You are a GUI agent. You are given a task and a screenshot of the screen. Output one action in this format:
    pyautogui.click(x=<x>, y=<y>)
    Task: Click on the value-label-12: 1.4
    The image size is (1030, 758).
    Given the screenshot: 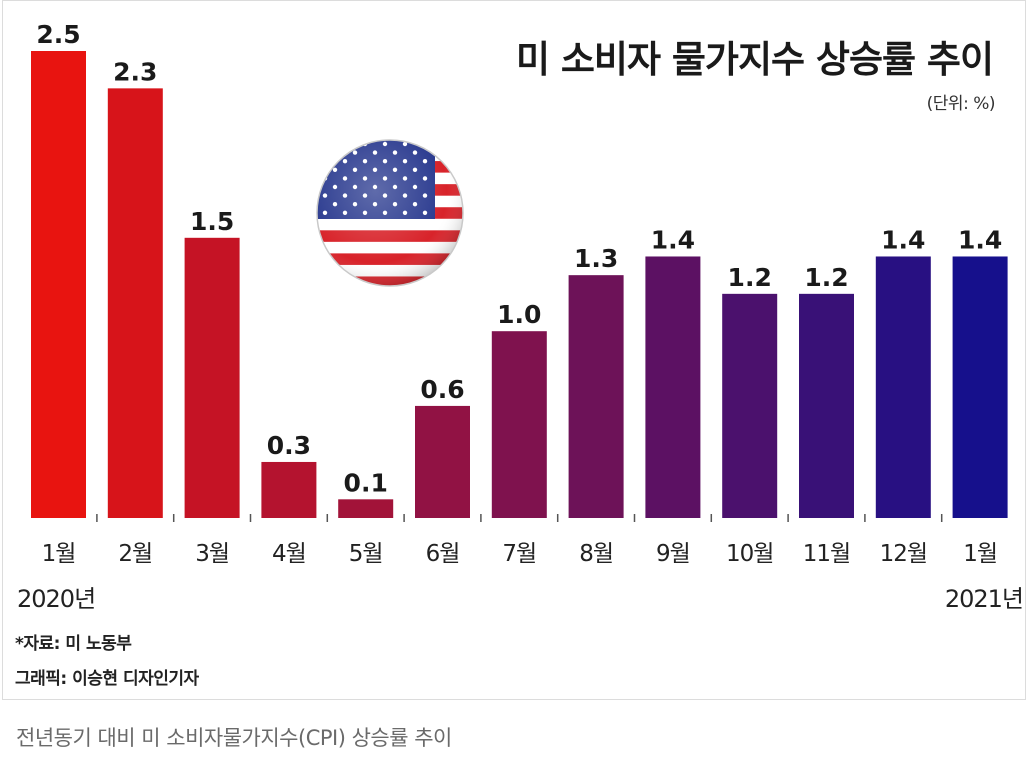 What is the action you would take?
    pyautogui.click(x=903, y=239)
    